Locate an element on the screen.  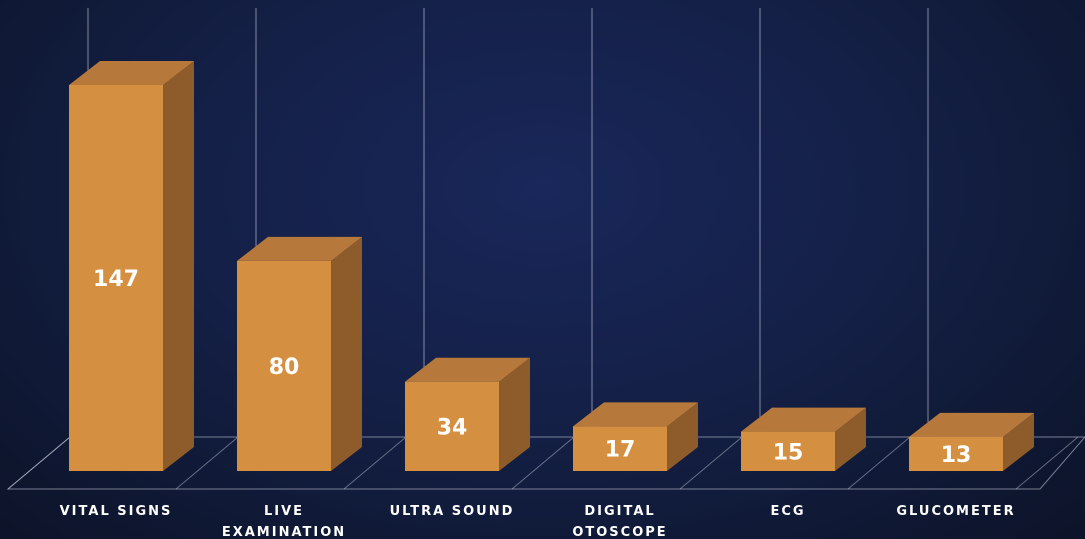
bar-group: 17 is located at coordinates (635, 436).